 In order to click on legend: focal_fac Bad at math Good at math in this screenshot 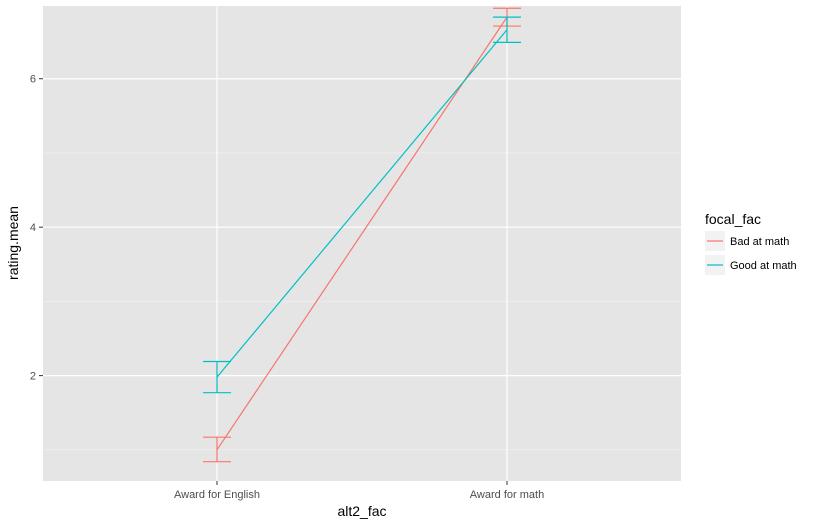, I will do `click(751, 243)`.